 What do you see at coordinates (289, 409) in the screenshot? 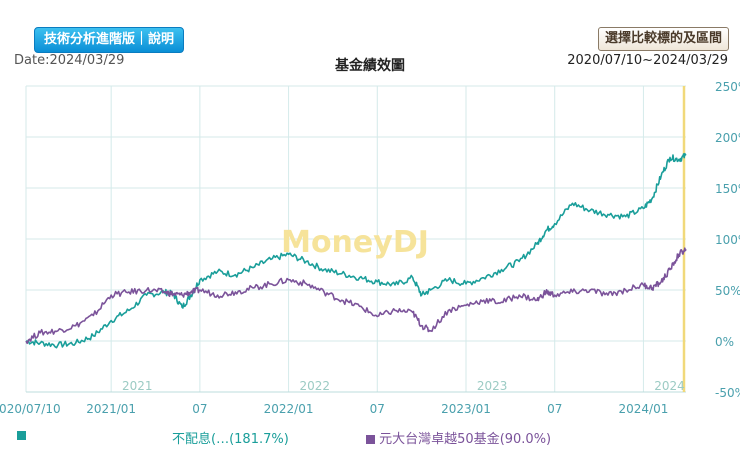
I see `x-tick-label: 2022/01` at bounding box center [289, 409].